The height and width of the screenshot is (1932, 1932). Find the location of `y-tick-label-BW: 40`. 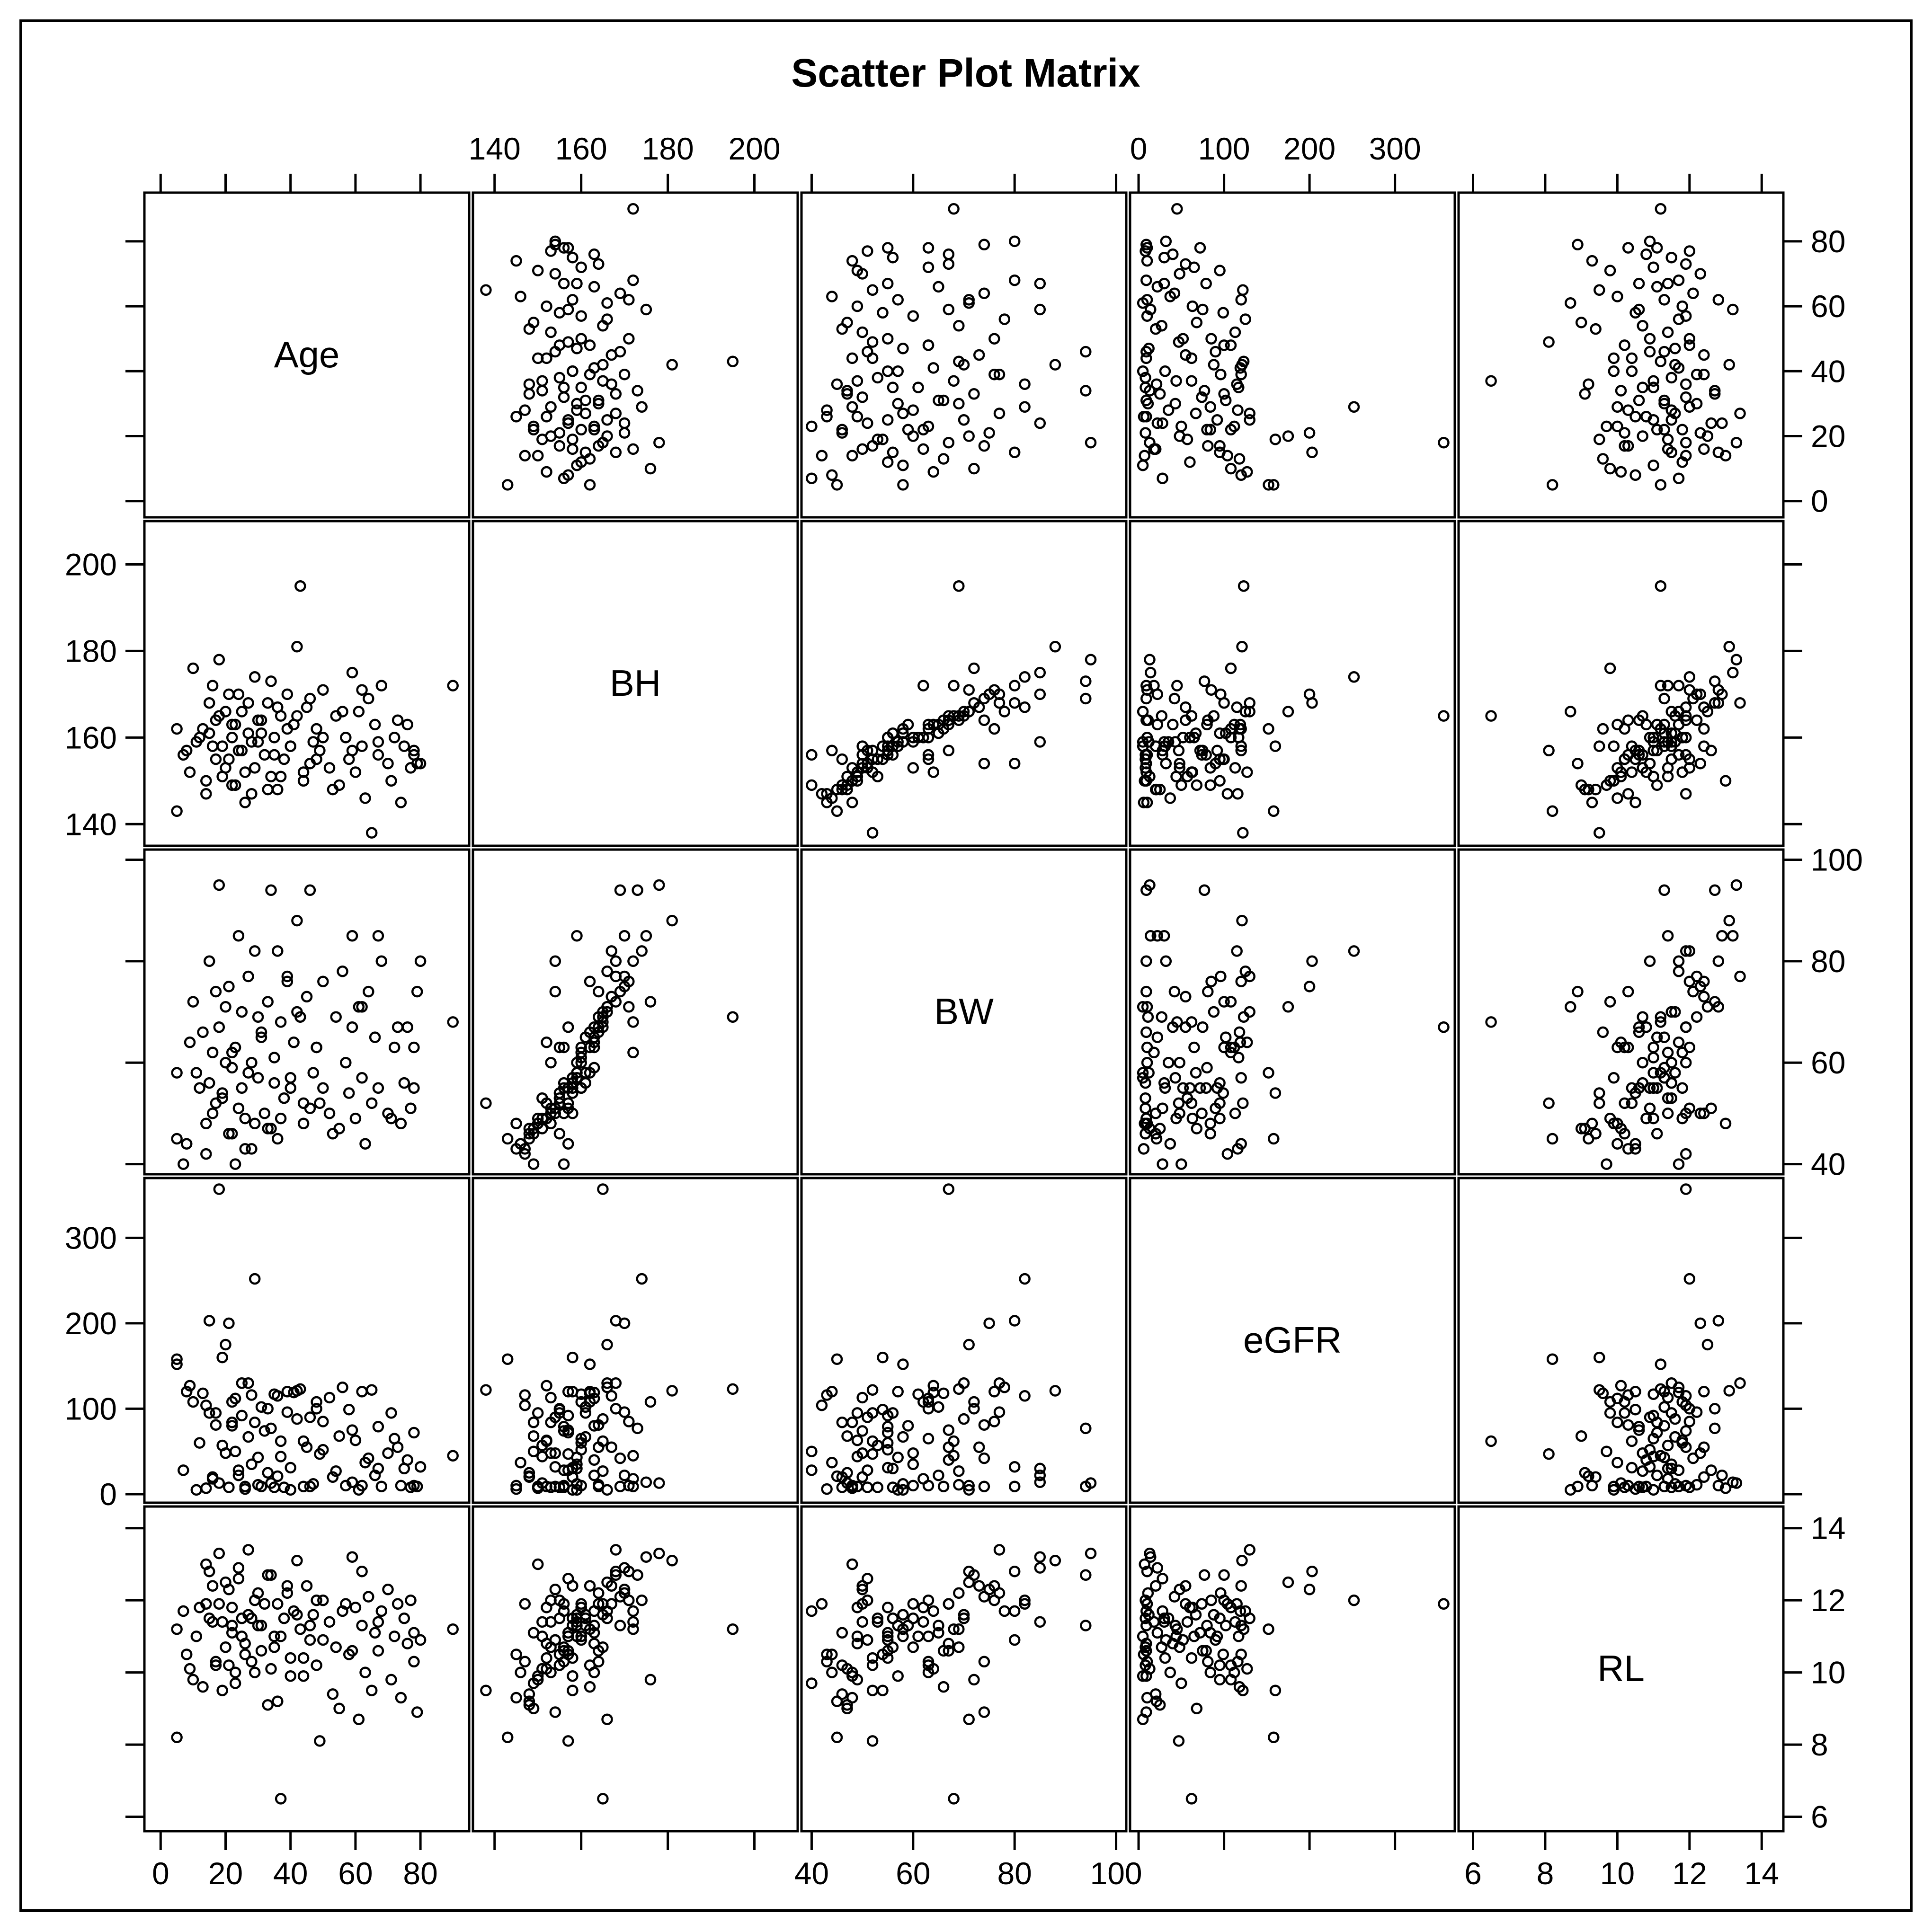

y-tick-label-BW: 40 is located at coordinates (1828, 1164).